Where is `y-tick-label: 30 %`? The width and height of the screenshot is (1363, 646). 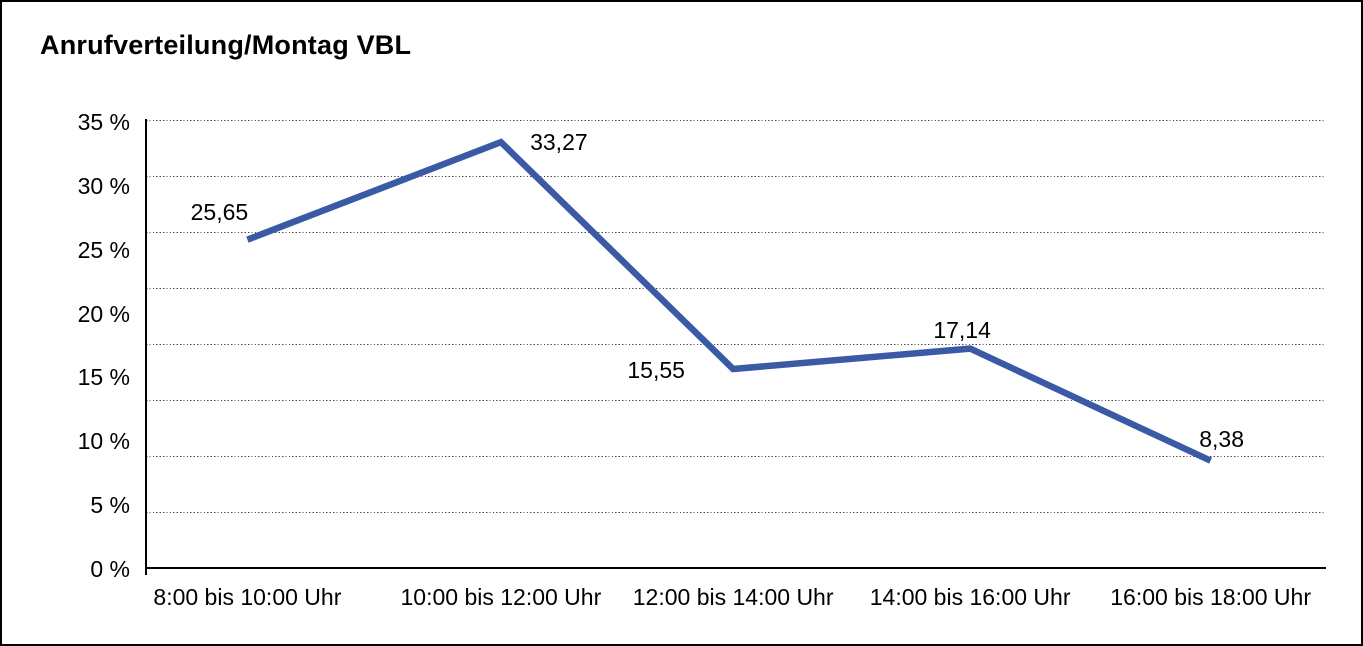 y-tick-label: 30 % is located at coordinates (103, 185).